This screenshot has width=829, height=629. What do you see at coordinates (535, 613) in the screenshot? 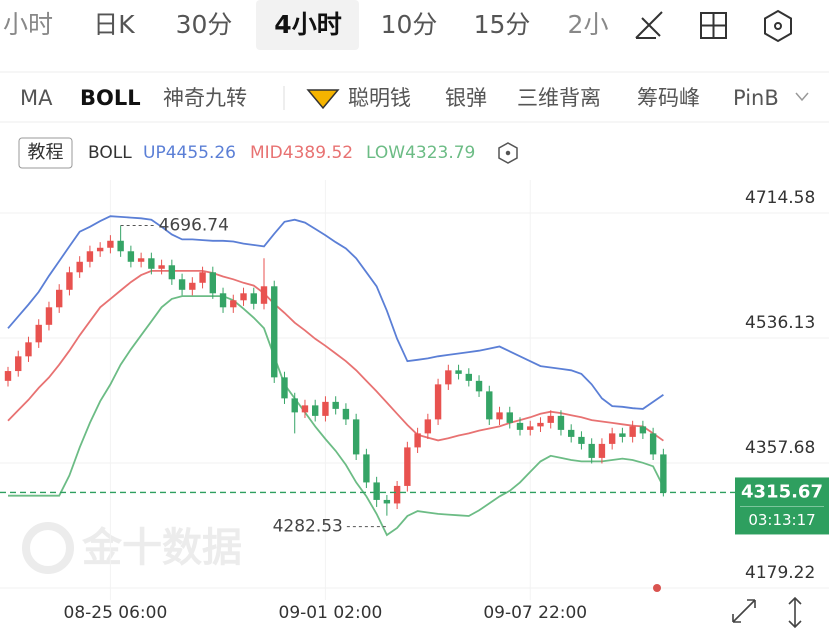
I see `x-tick-label: 09-07 22:00` at bounding box center [535, 613].